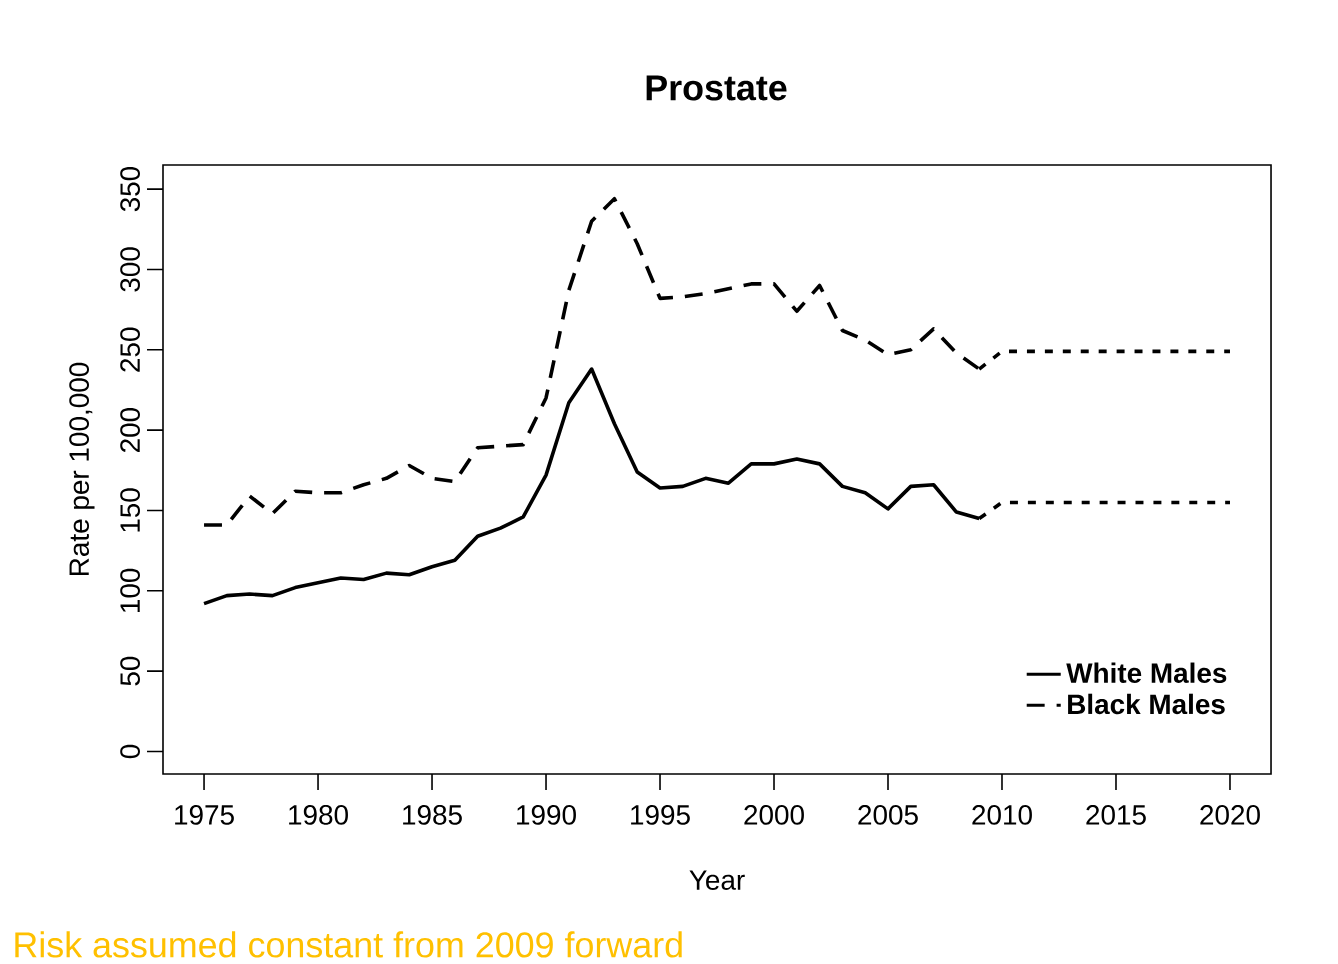  What do you see at coordinates (204, 815) in the screenshot?
I see `x-tick-label: 1975` at bounding box center [204, 815].